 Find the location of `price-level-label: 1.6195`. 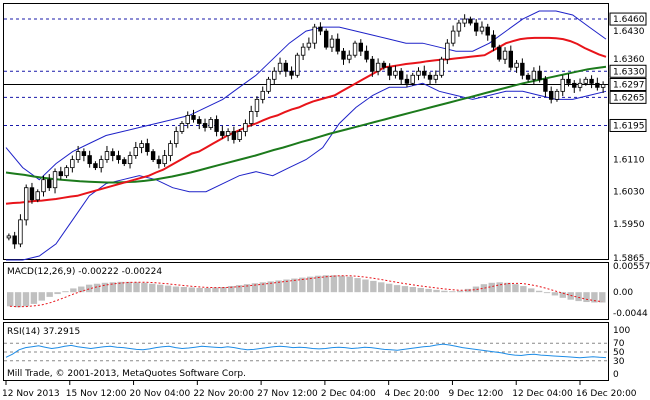

price-level-label: 1.6195 is located at coordinates (629, 126).